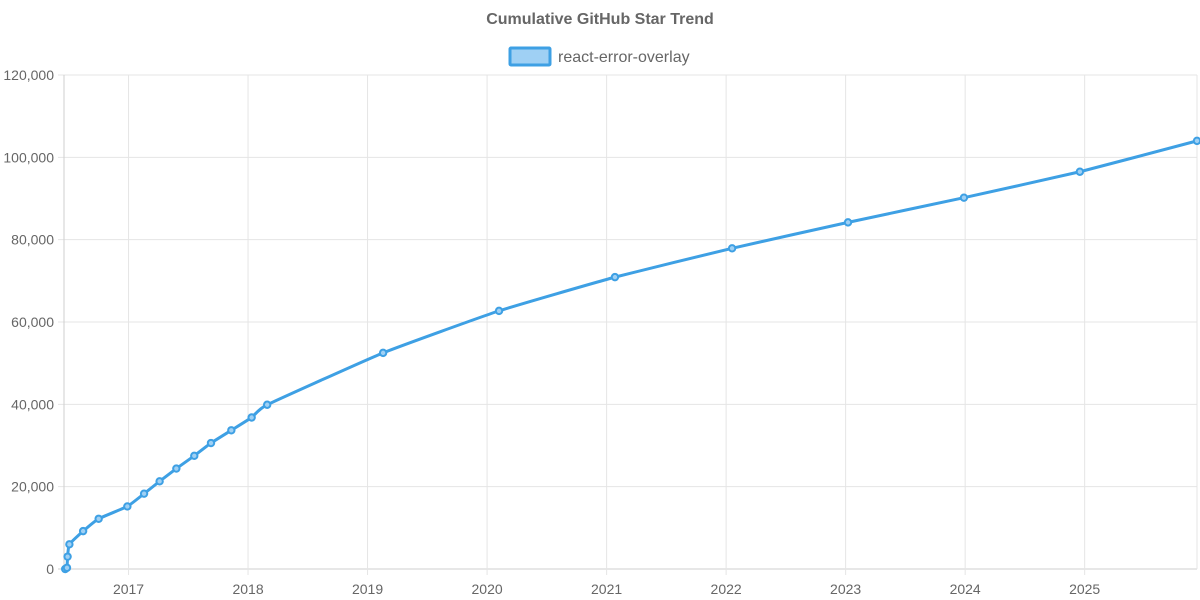  I want to click on y-tick-label: 80,000, so click(32, 240).